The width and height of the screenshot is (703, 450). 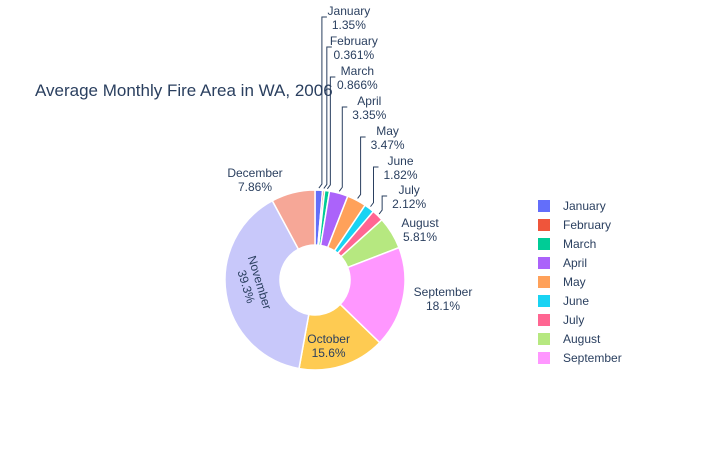 What do you see at coordinates (315, 280) in the screenshot?
I see `pie-slices` at bounding box center [315, 280].